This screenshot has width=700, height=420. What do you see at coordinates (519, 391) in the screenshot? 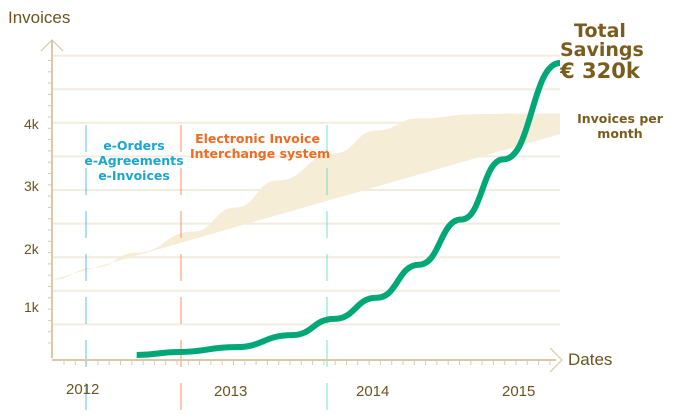
I see `x-tick-2015: 2015` at bounding box center [519, 391].